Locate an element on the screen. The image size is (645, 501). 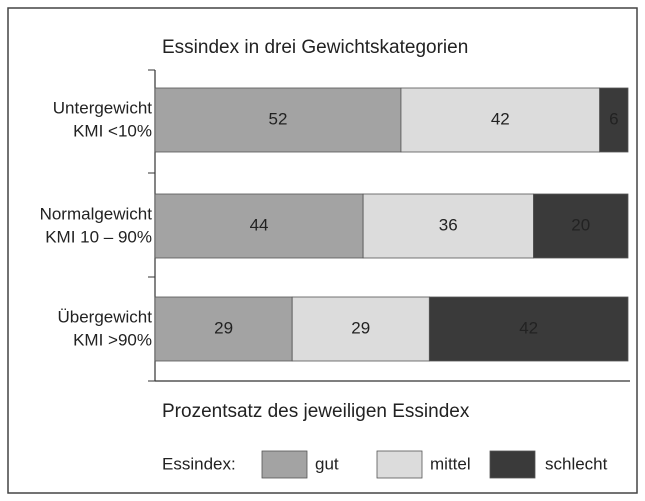
legend-label: schlecht is located at coordinates (576, 463).